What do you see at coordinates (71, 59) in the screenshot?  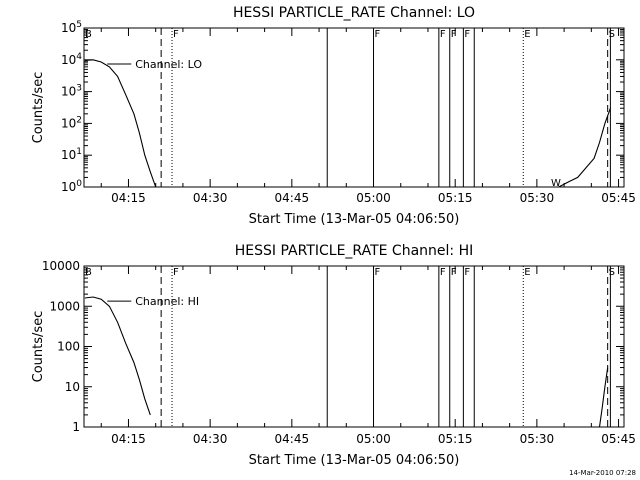 I see `y-tick-label: 10⁴` at bounding box center [71, 59].